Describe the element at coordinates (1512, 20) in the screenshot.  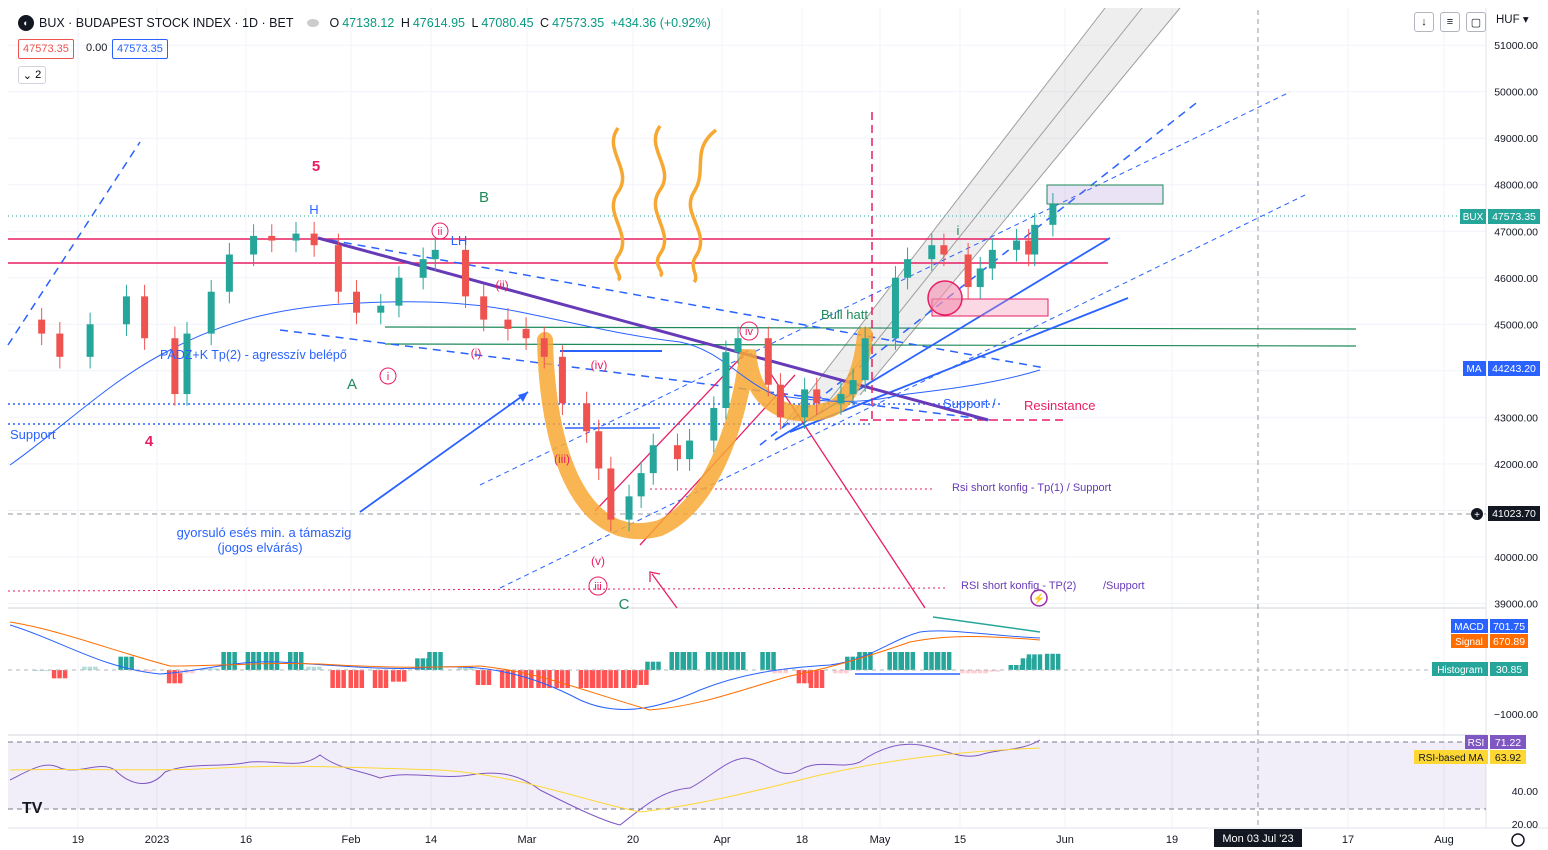
I see `currency-selector: HUF ▾` at that location.